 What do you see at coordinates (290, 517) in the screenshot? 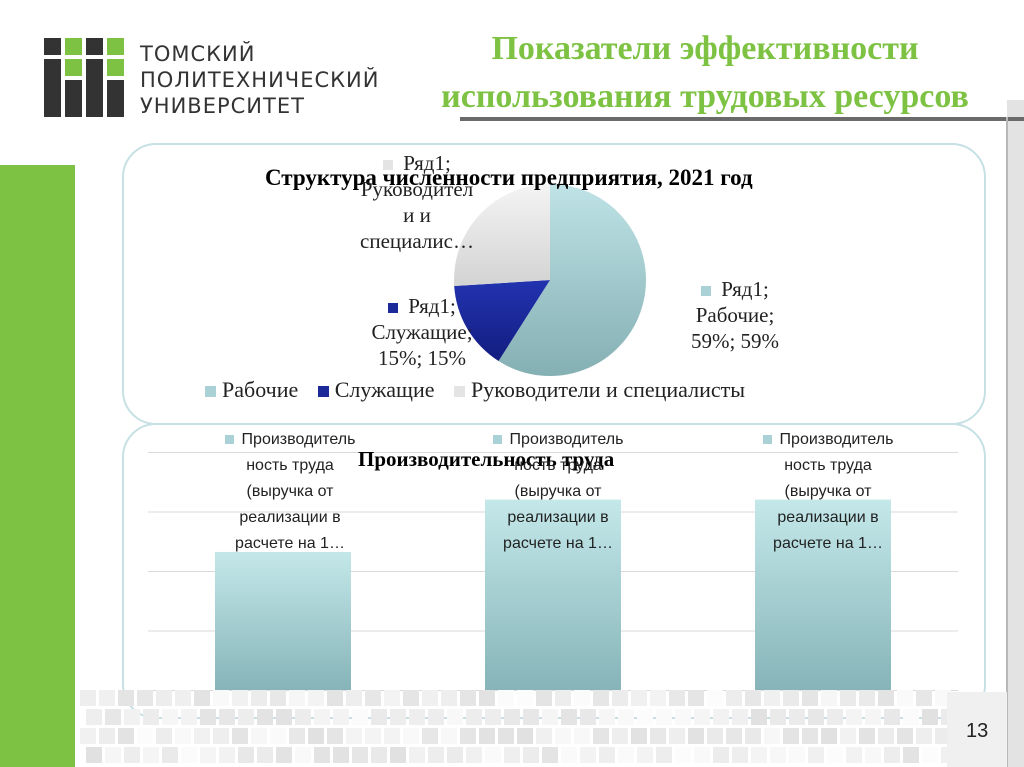
I see `bar-label-line: реализации в` at bounding box center [290, 517].